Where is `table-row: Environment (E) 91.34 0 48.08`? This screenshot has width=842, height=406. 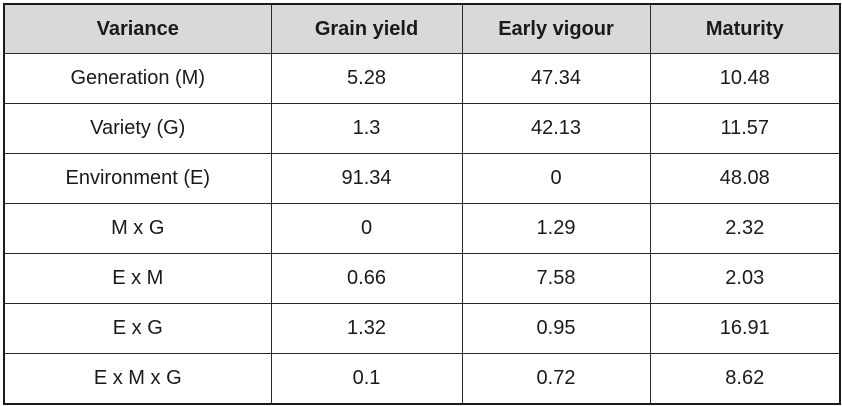
table-row: Environment (E) 91.34 0 48.08 is located at coordinates (422, 178).